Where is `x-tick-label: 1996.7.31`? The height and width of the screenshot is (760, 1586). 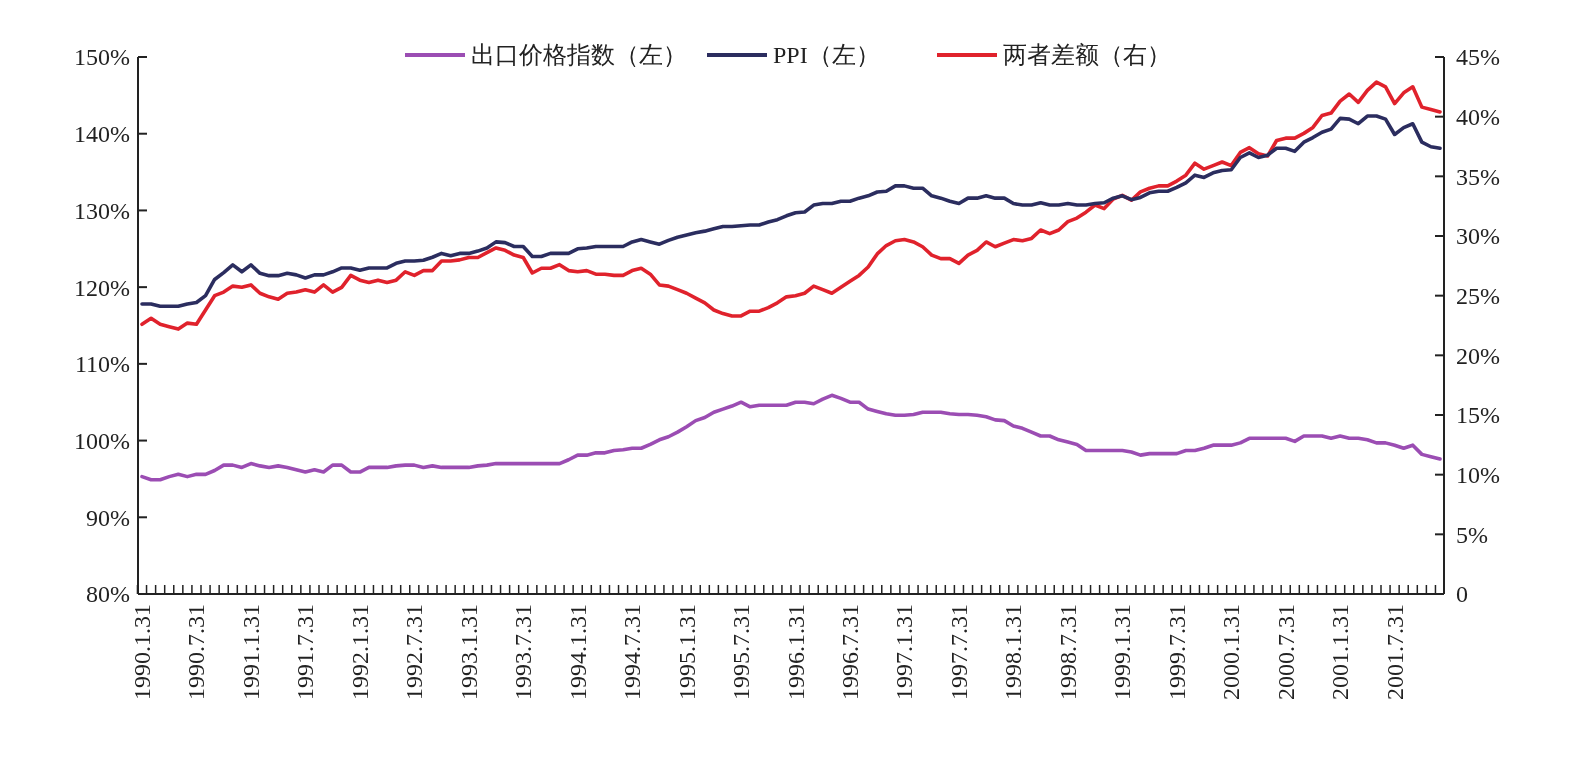
x-tick-label: 1996.7.31 is located at coordinates (850, 652).